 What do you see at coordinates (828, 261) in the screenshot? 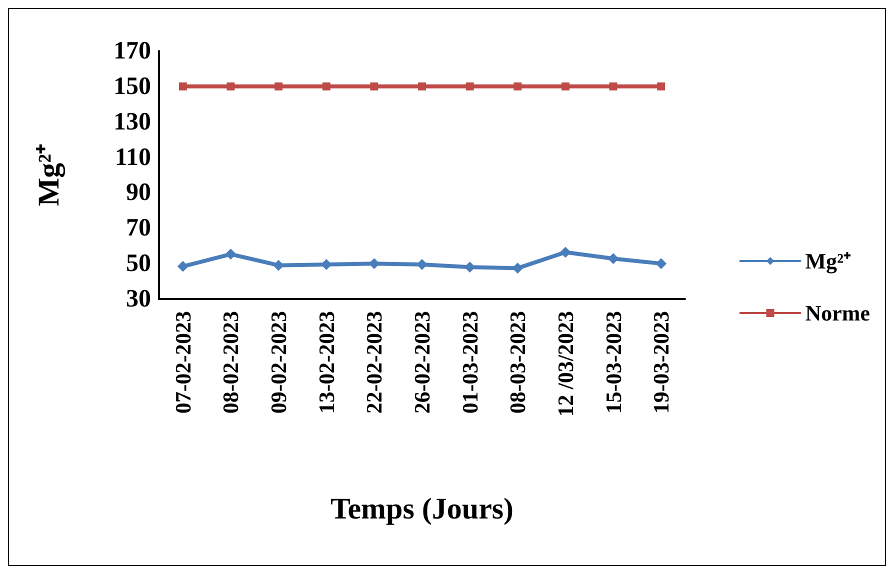
I see `legend-label: Mg²⁺` at bounding box center [828, 261].